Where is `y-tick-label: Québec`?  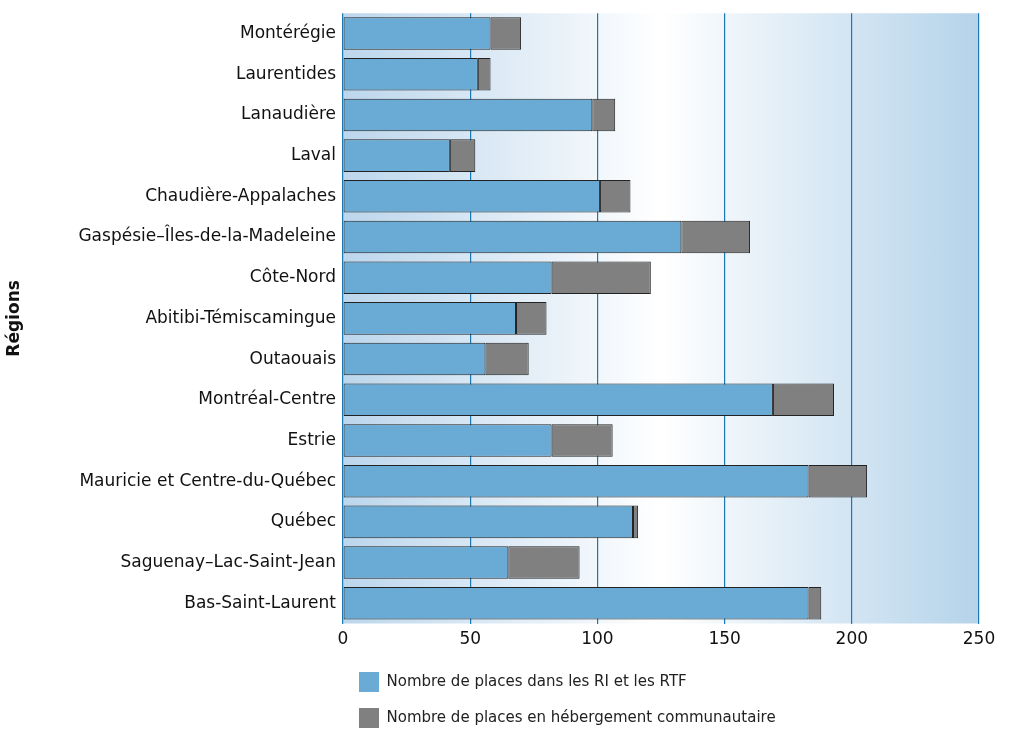
y-tick-label: Québec is located at coordinates (303, 520).